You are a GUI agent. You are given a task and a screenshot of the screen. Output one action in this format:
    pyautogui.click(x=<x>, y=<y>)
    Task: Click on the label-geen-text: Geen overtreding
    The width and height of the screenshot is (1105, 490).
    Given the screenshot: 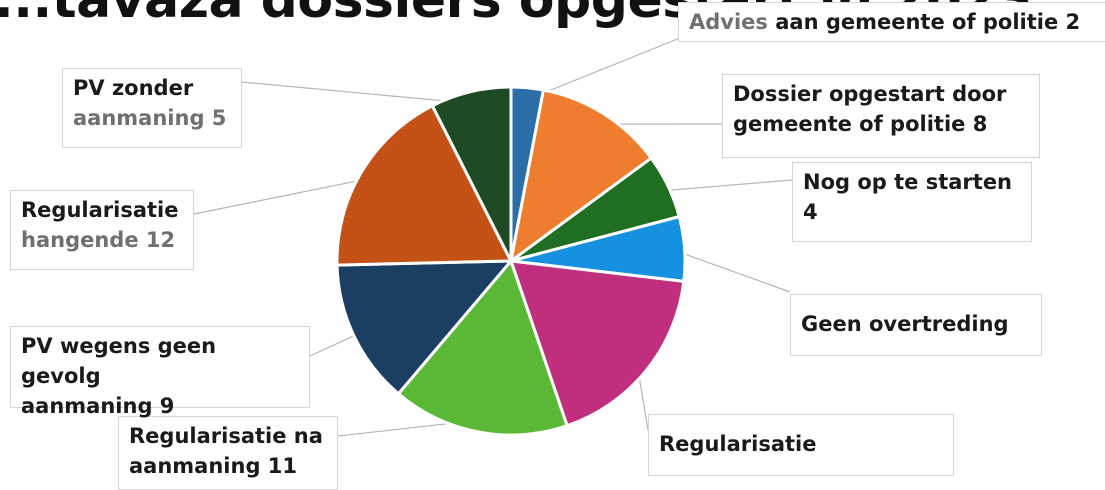 What is the action you would take?
    pyautogui.click(x=916, y=324)
    